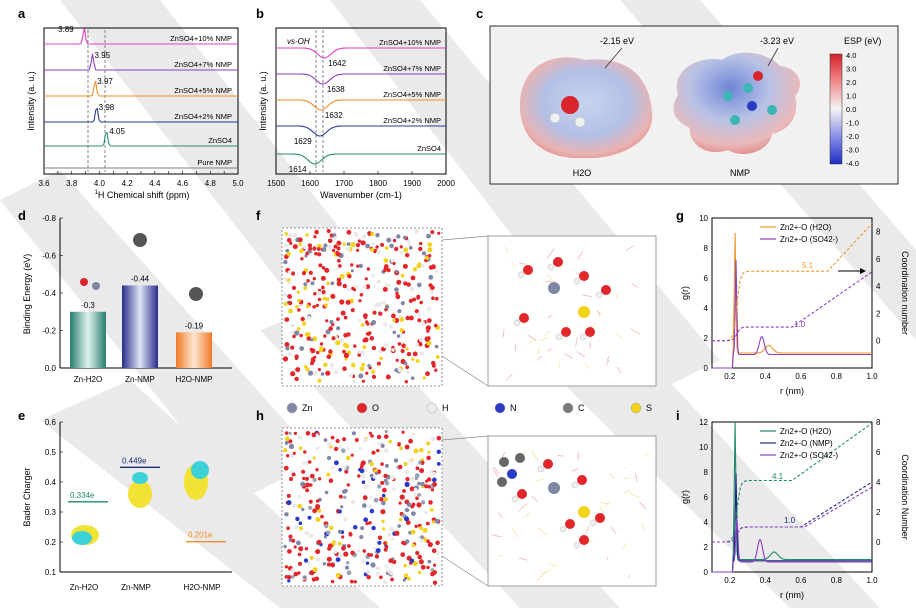 The width and height of the screenshot is (916, 608). What do you see at coordinates (801, 580) in the screenshot?
I see `rdf-xtick: 0.6` at bounding box center [801, 580].